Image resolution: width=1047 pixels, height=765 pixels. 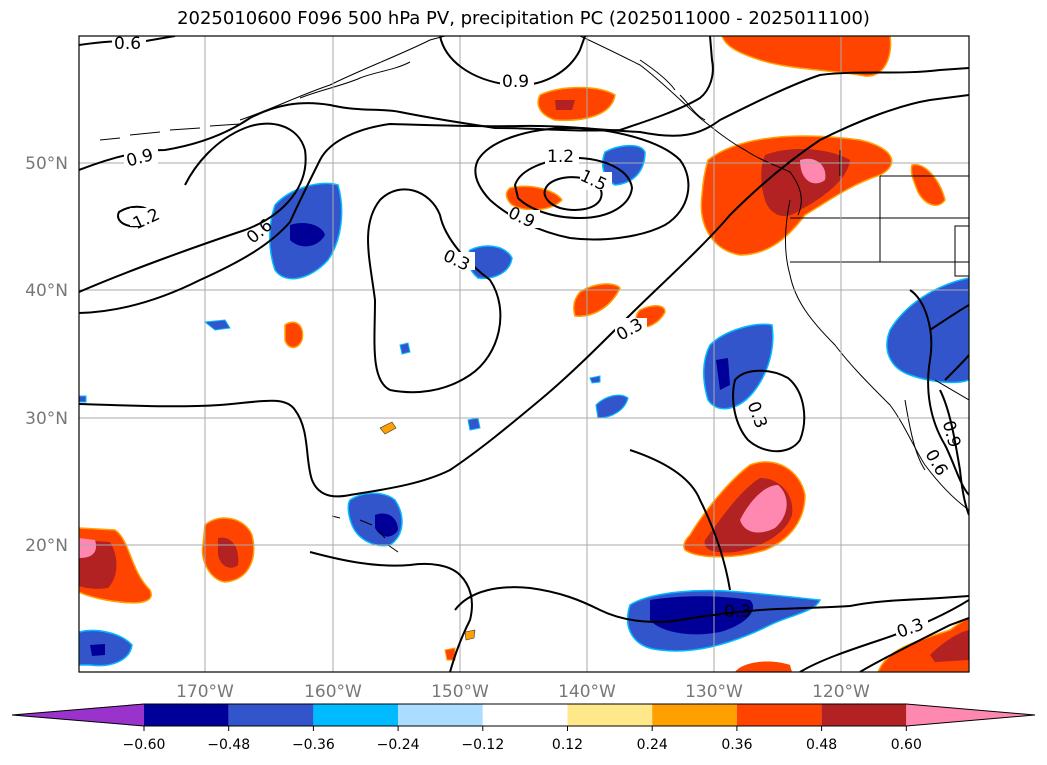 What do you see at coordinates (970, 715) in the screenshot?
I see `colorbar-extend-high` at bounding box center [970, 715].